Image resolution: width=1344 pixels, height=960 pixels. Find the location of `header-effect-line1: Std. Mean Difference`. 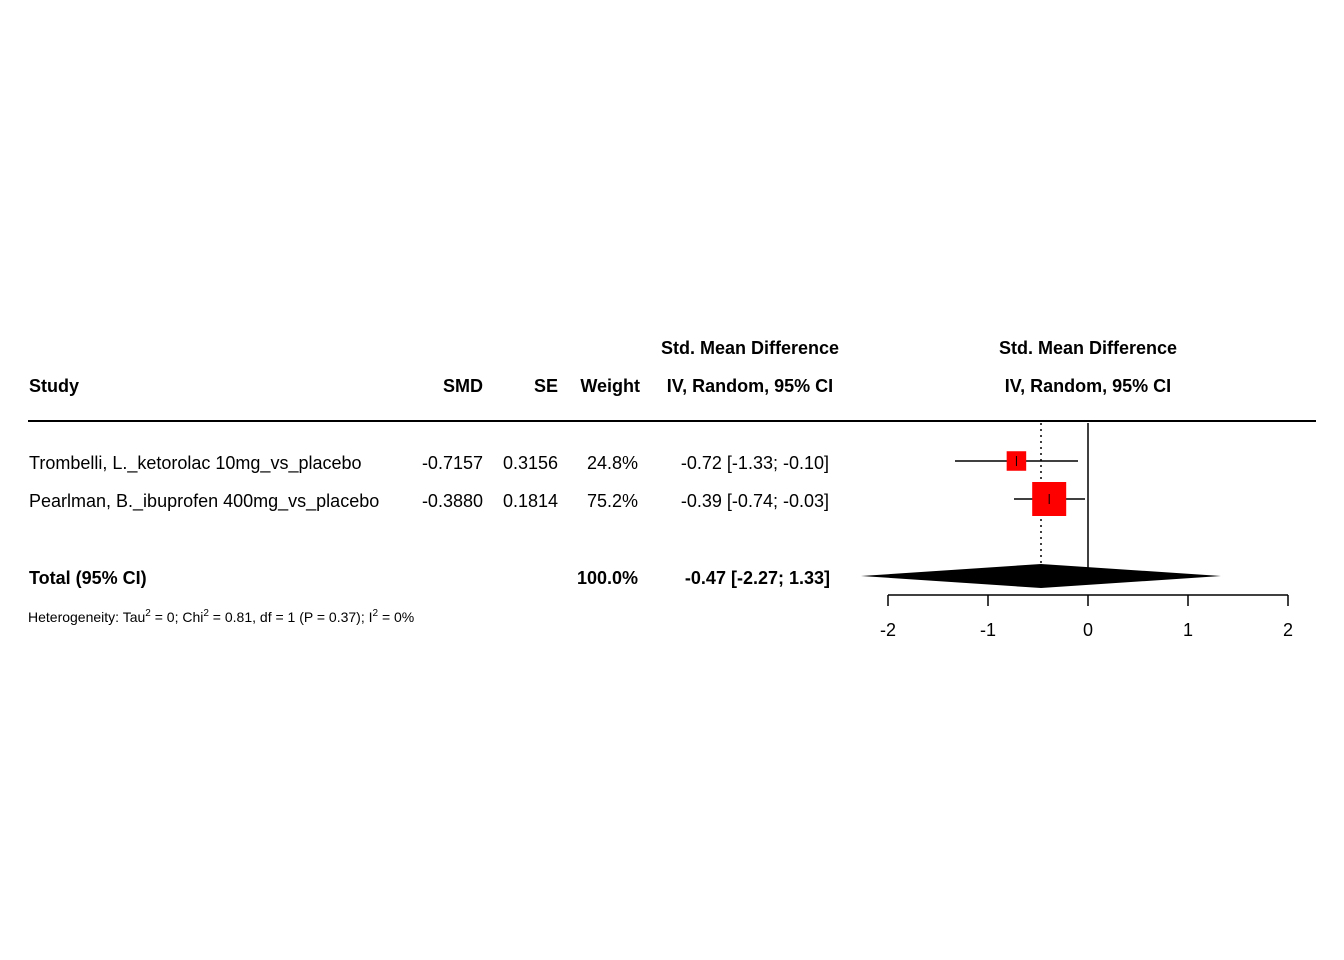

header-effect-line1: Std. Mean Difference is located at coordinates (750, 348).